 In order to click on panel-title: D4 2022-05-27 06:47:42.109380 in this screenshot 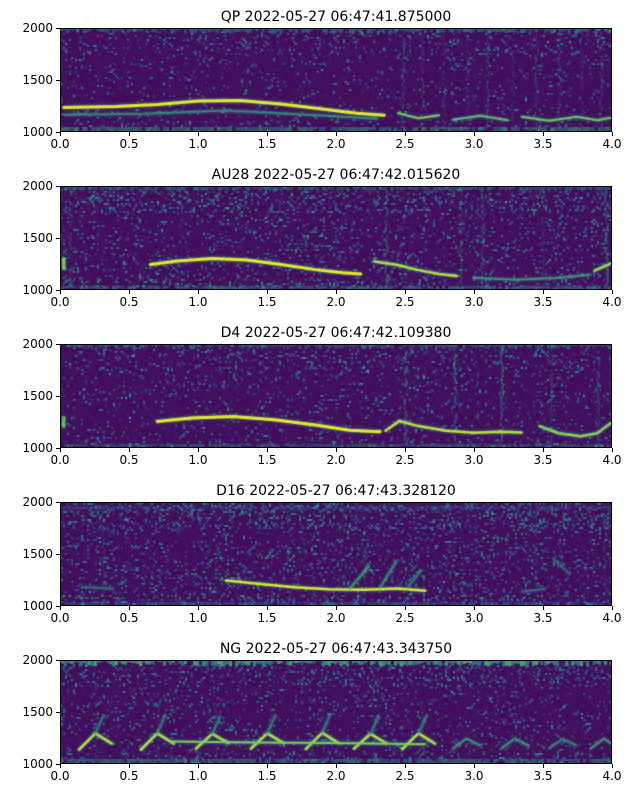, I will do `click(336, 333)`.